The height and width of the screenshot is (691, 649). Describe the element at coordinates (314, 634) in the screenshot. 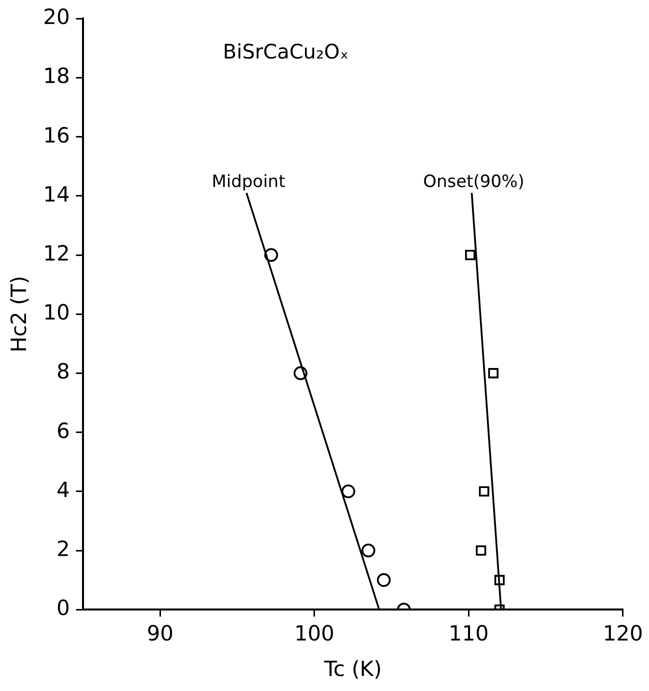

I see `x-tick-label: 100` at that location.